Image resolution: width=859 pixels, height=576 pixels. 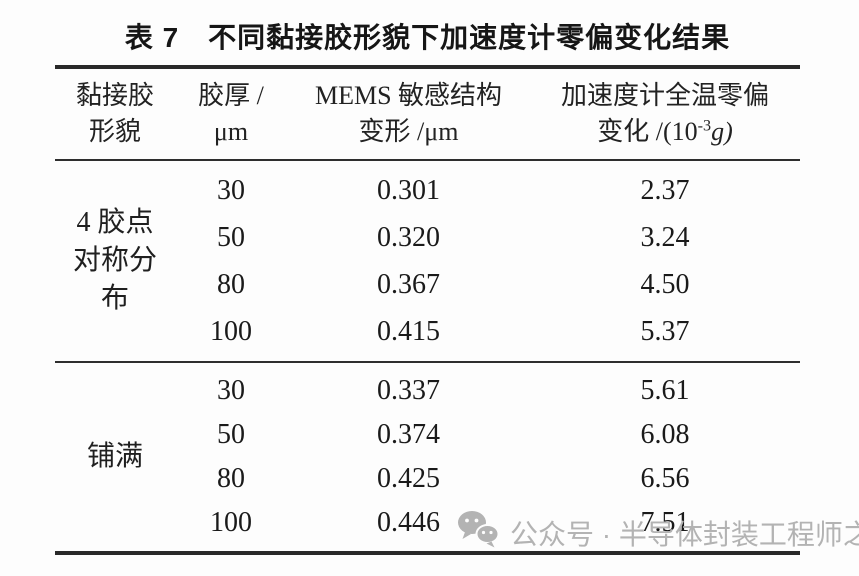 What do you see at coordinates (487, 523) in the screenshot?
I see `table-row: 100 0.446 7.51` at bounding box center [487, 523].